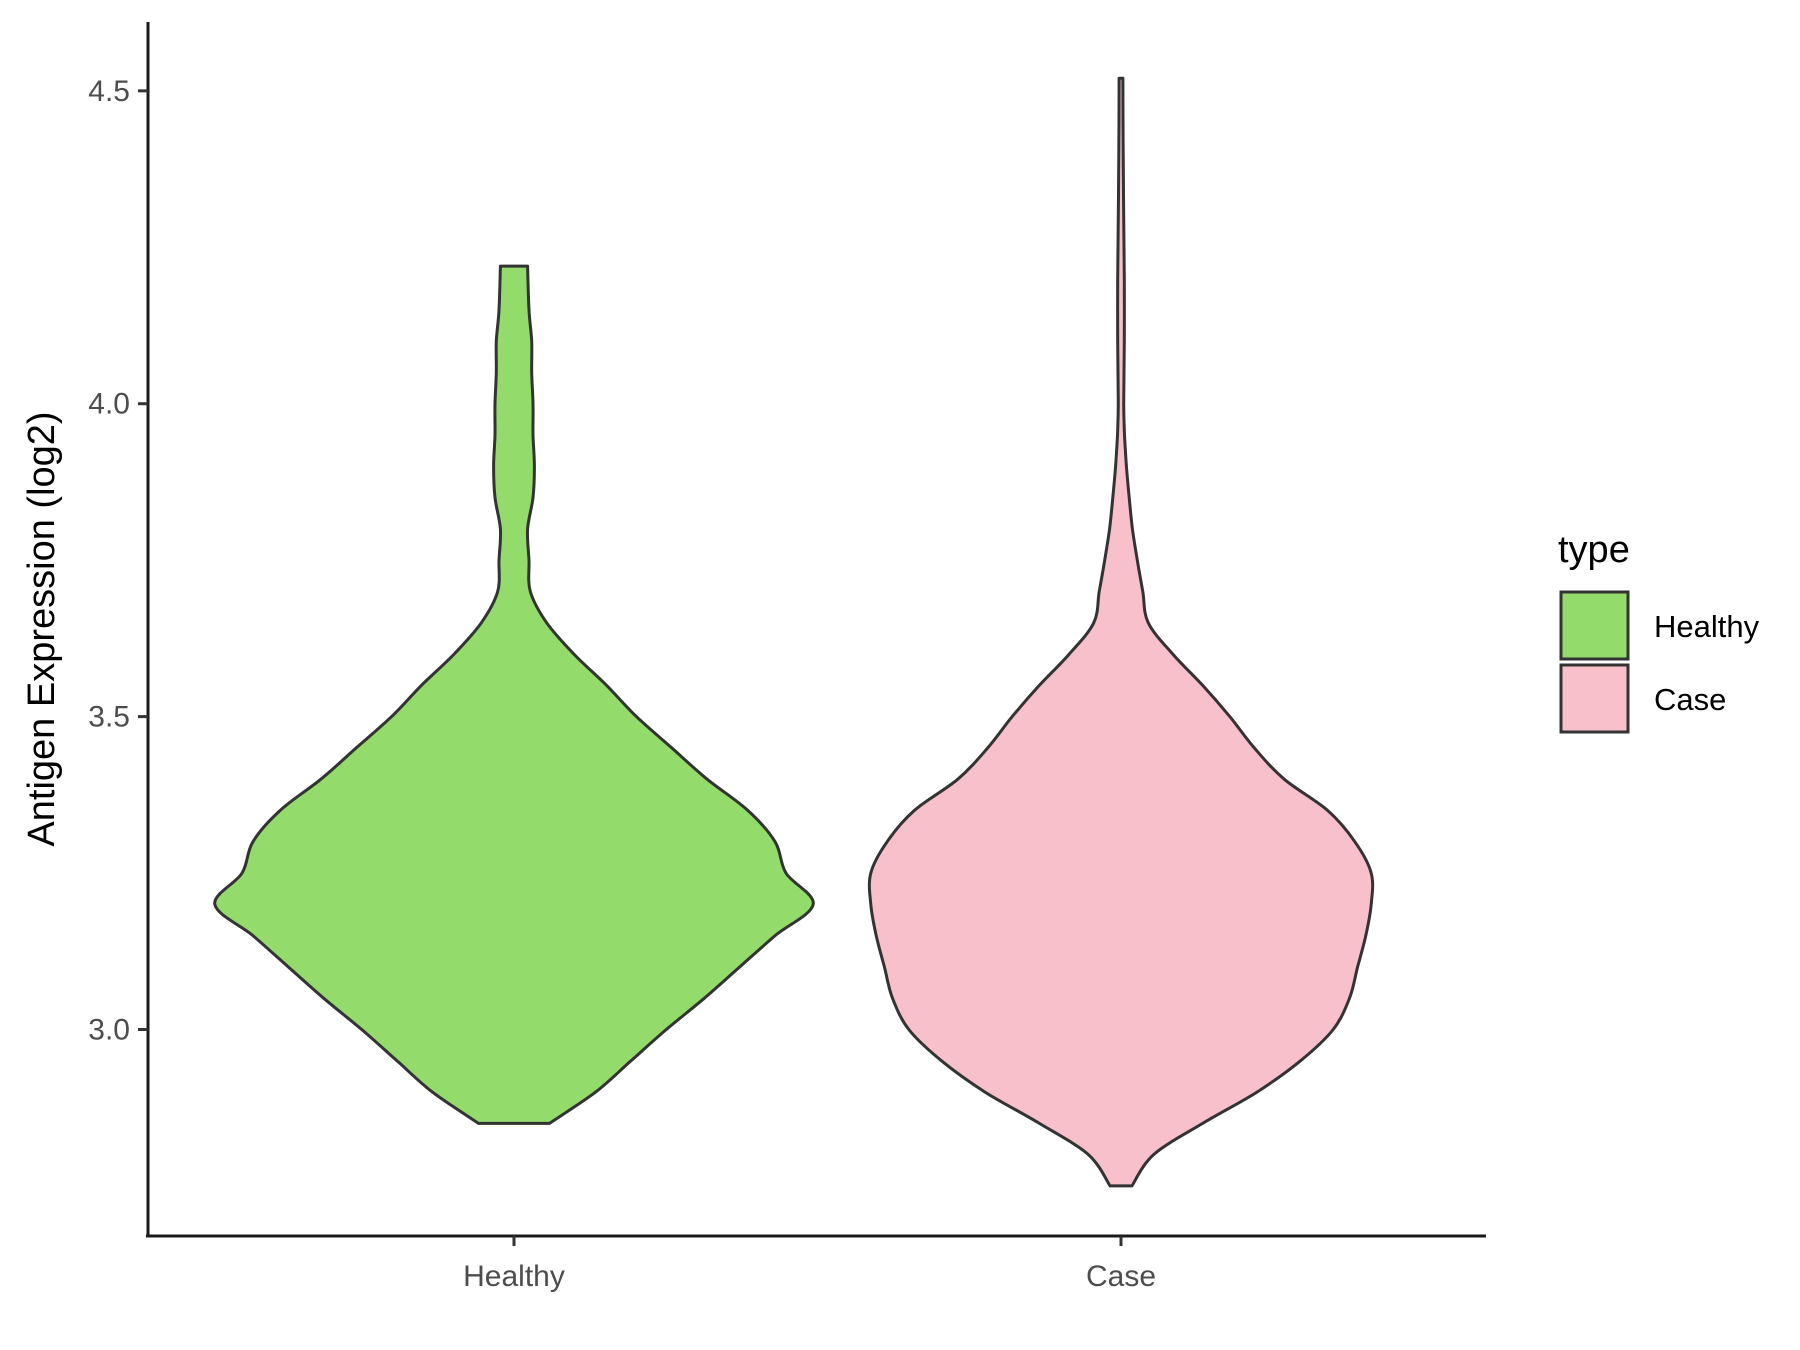  What do you see at coordinates (809, 1264) in the screenshot?
I see `x-ticks: Healthy Case` at bounding box center [809, 1264].